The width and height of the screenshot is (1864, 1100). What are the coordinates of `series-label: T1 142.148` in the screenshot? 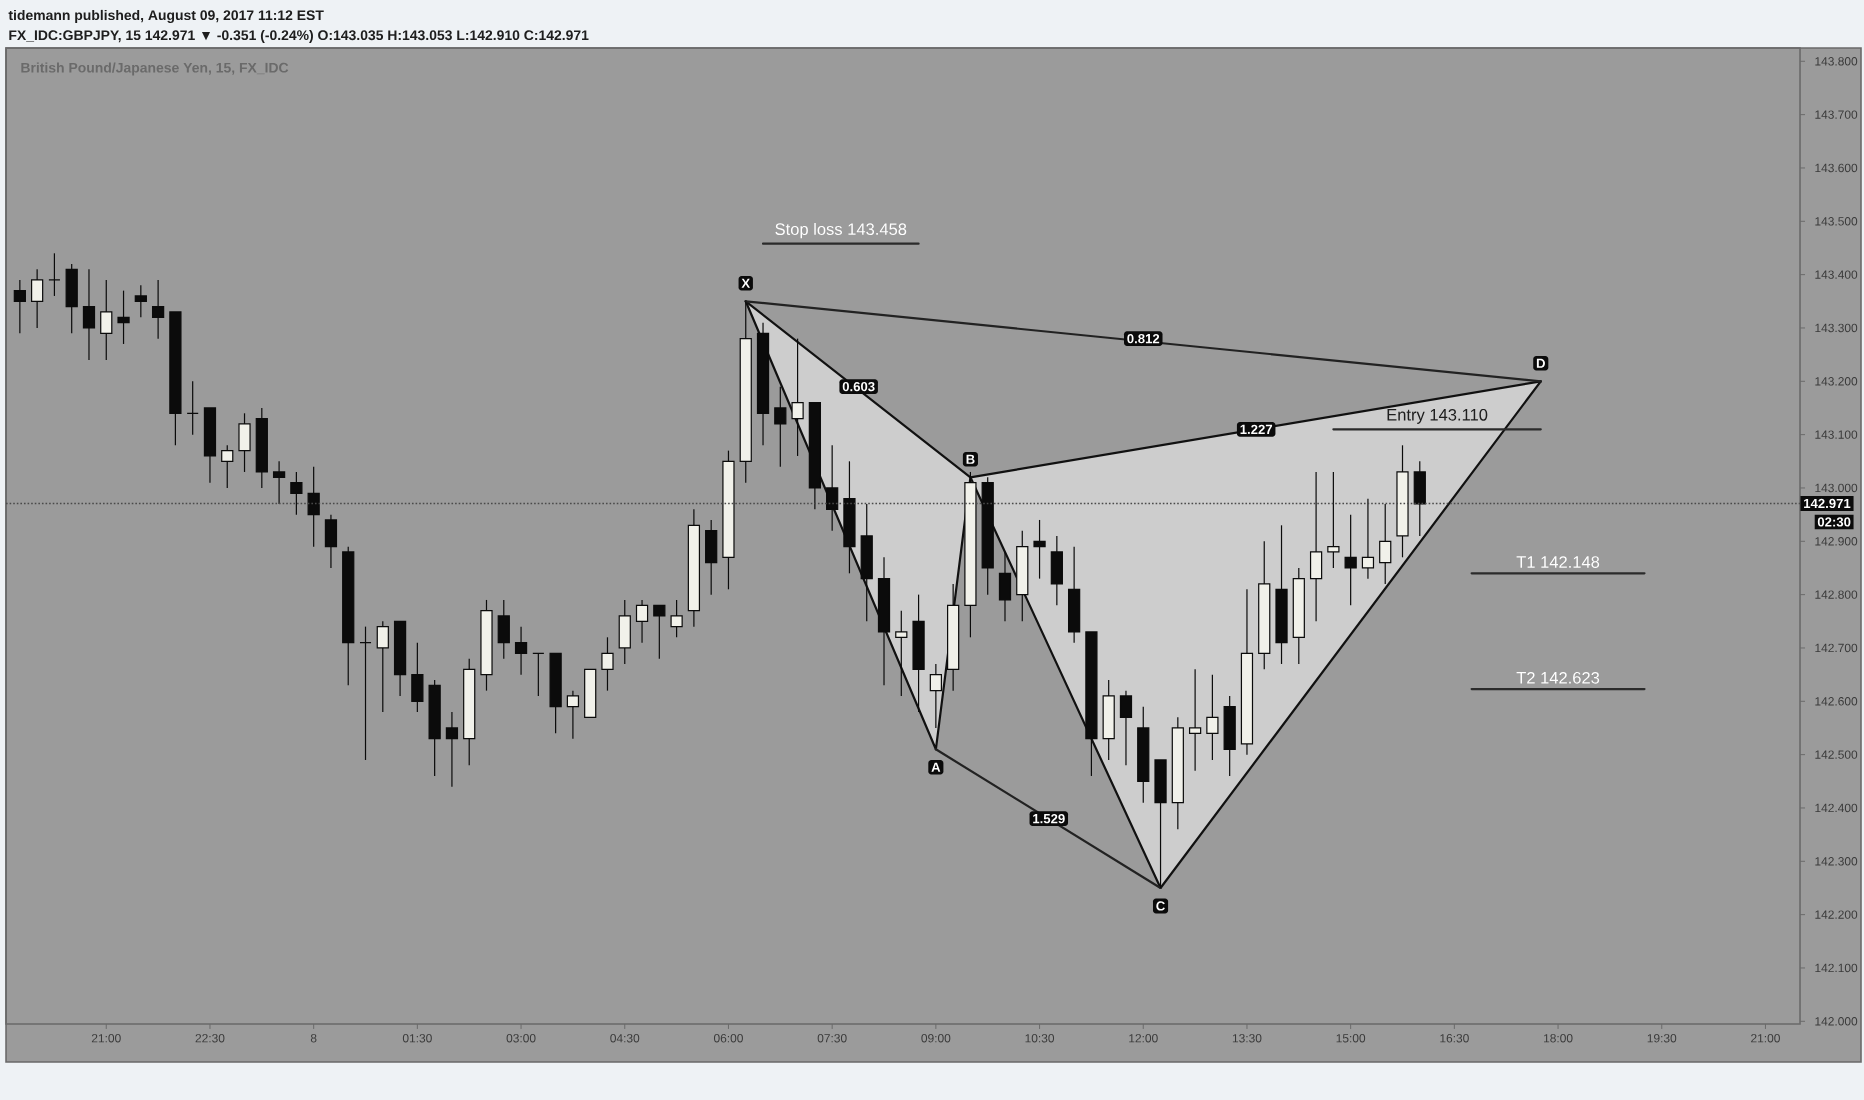 It's located at (1558, 562).